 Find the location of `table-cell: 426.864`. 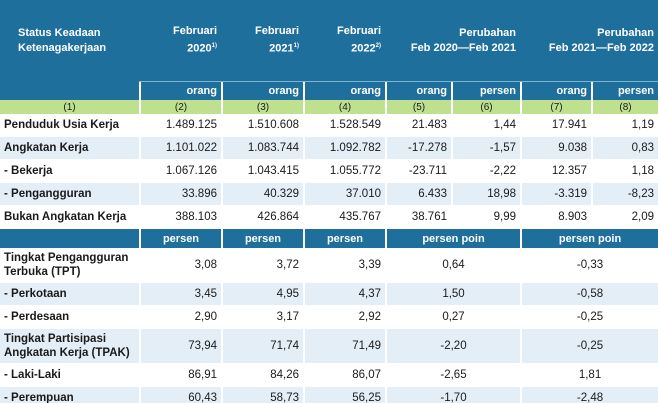

table-cell: 426.864 is located at coordinates (262, 217).